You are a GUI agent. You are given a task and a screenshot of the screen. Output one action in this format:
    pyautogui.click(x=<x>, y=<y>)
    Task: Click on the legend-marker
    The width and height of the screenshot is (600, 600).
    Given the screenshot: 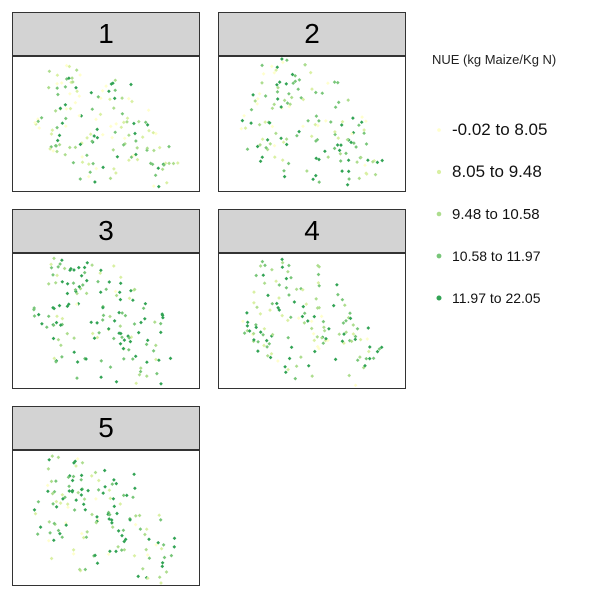 What is the action you would take?
    pyautogui.click(x=439, y=256)
    